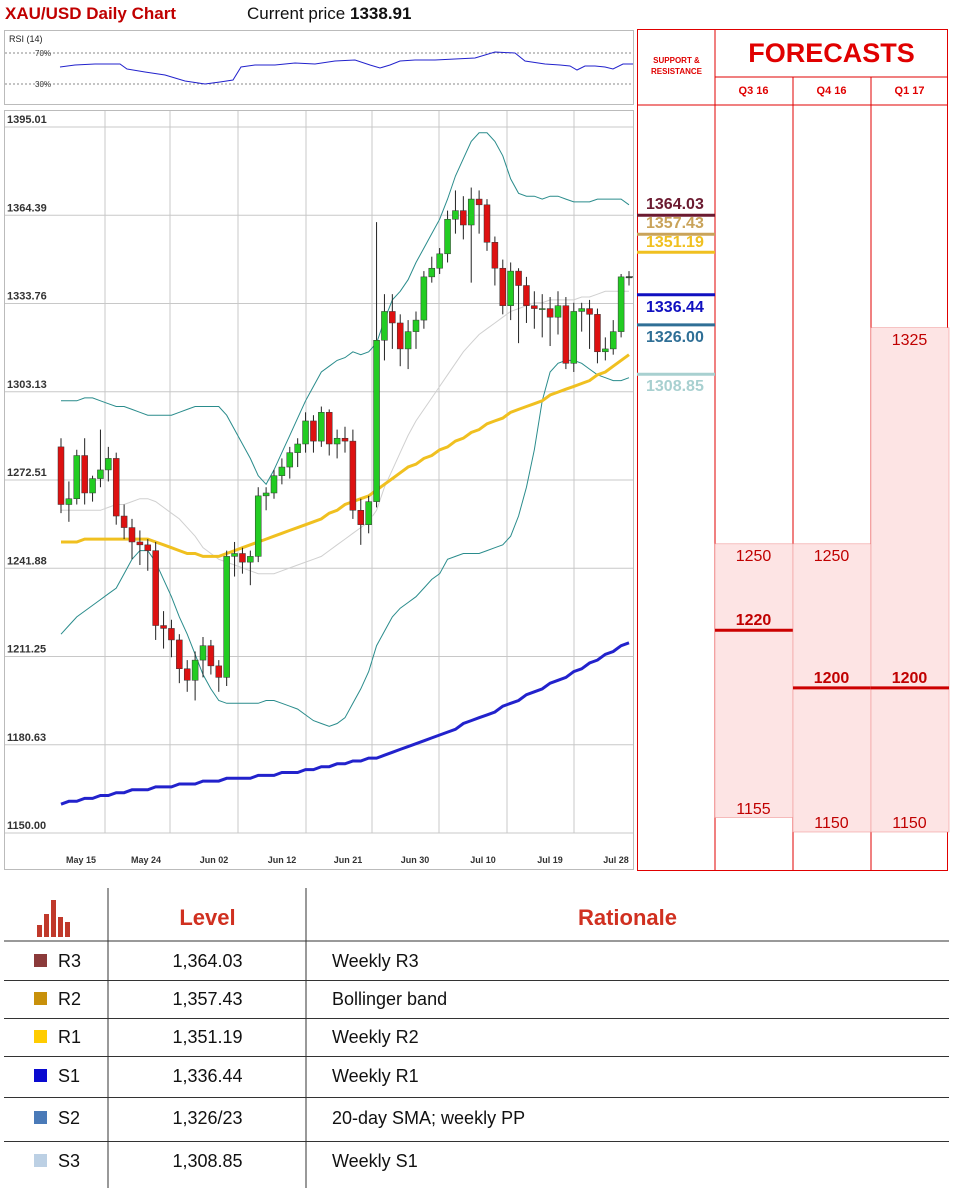  Describe the element at coordinates (296, 13) in the screenshot. I see `current-price-label: Current price` at that location.